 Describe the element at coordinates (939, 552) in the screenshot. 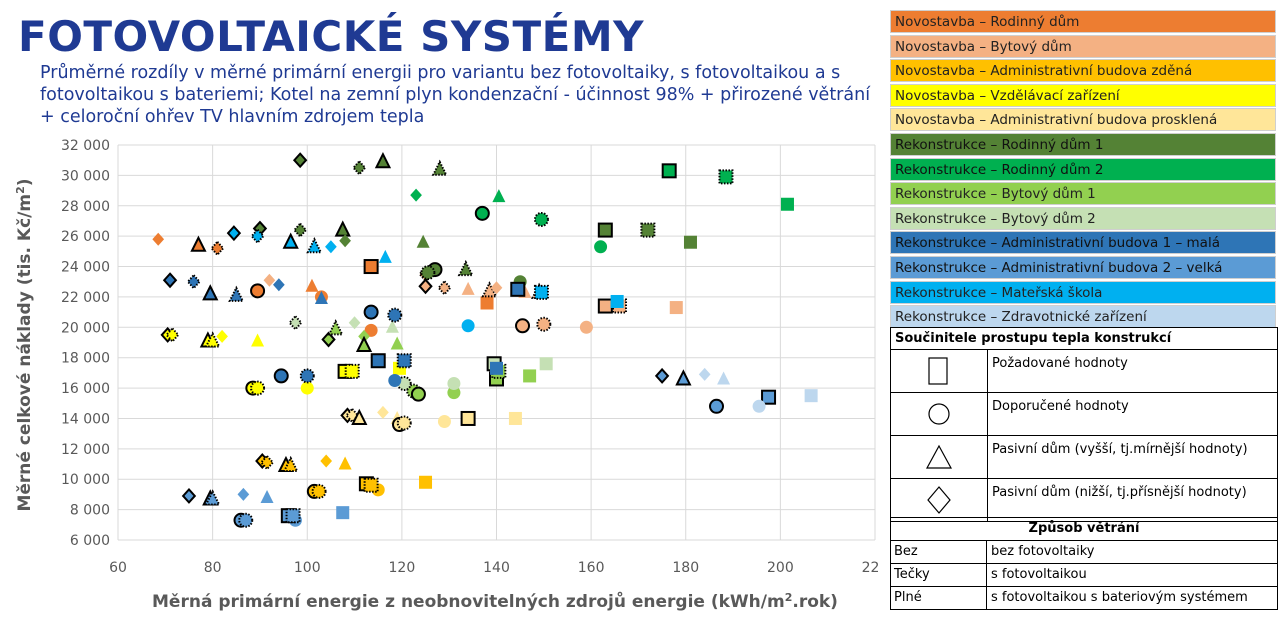

I see `ventilation-key: Bez` at that location.